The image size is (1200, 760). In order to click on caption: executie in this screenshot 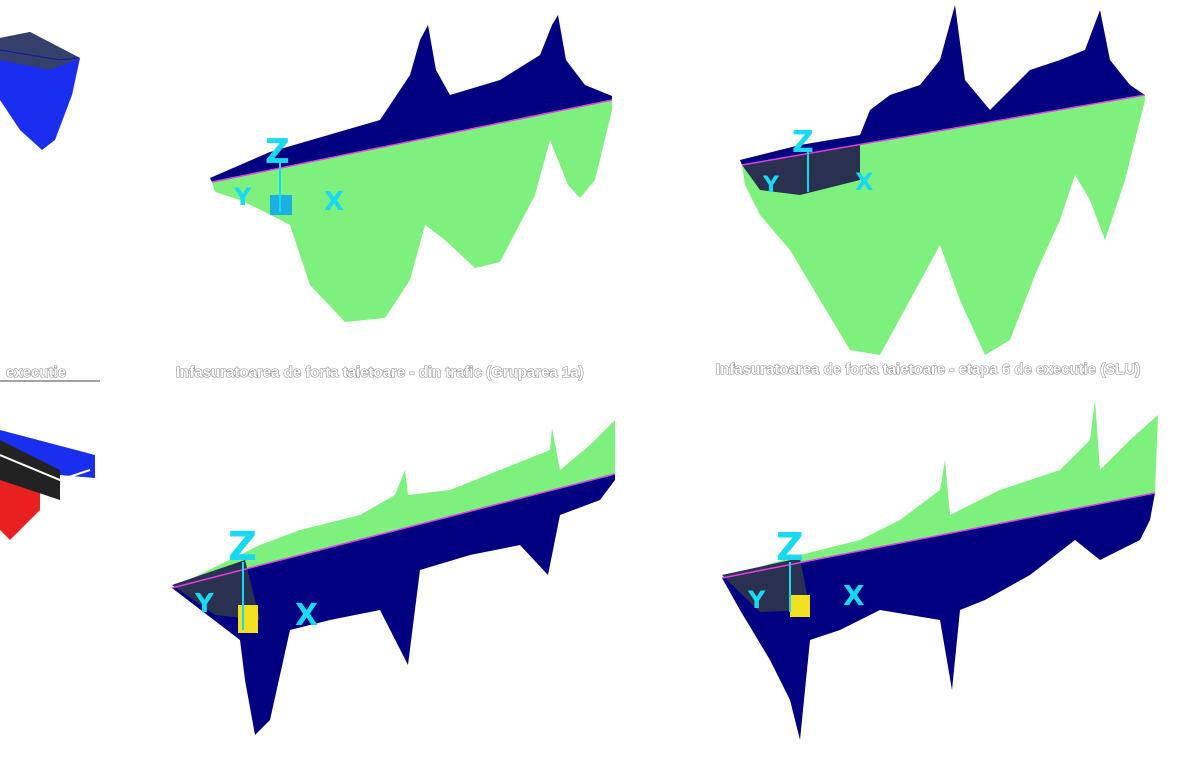, I will do `click(36, 372)`.